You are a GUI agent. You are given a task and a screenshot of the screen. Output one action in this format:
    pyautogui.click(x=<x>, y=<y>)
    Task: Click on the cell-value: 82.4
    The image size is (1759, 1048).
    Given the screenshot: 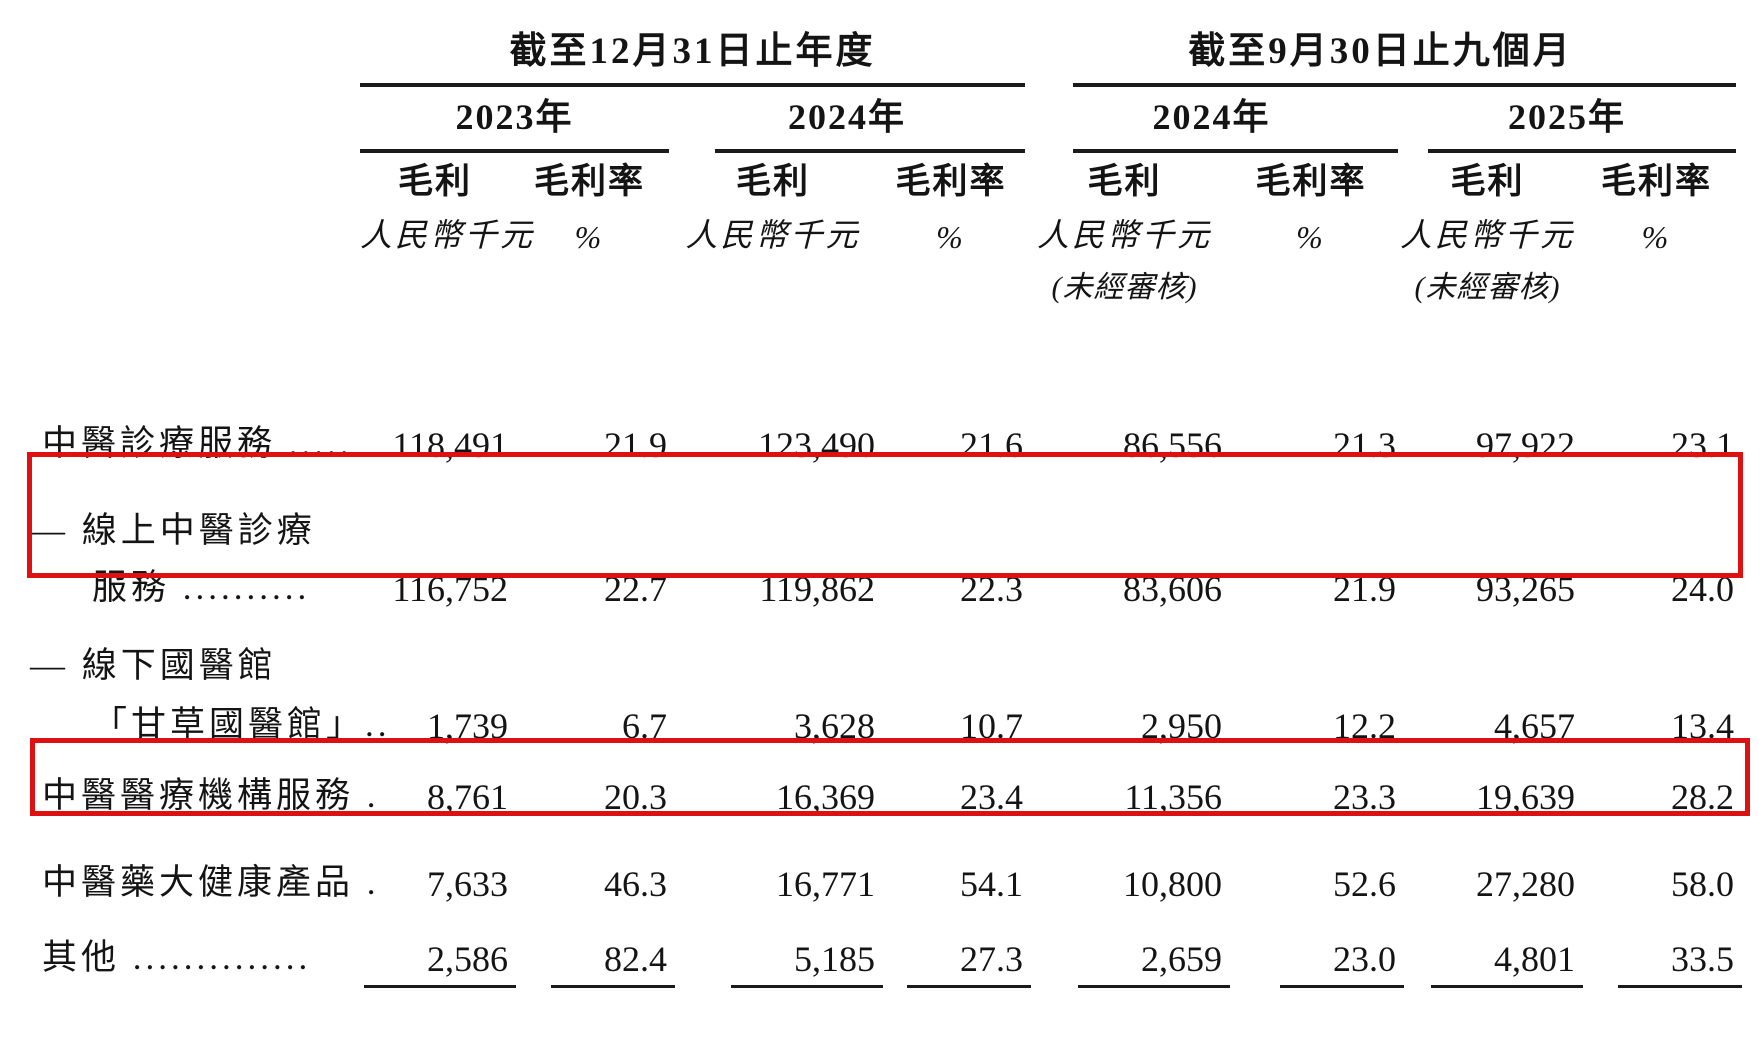 What is the action you would take?
    pyautogui.click(x=635, y=959)
    